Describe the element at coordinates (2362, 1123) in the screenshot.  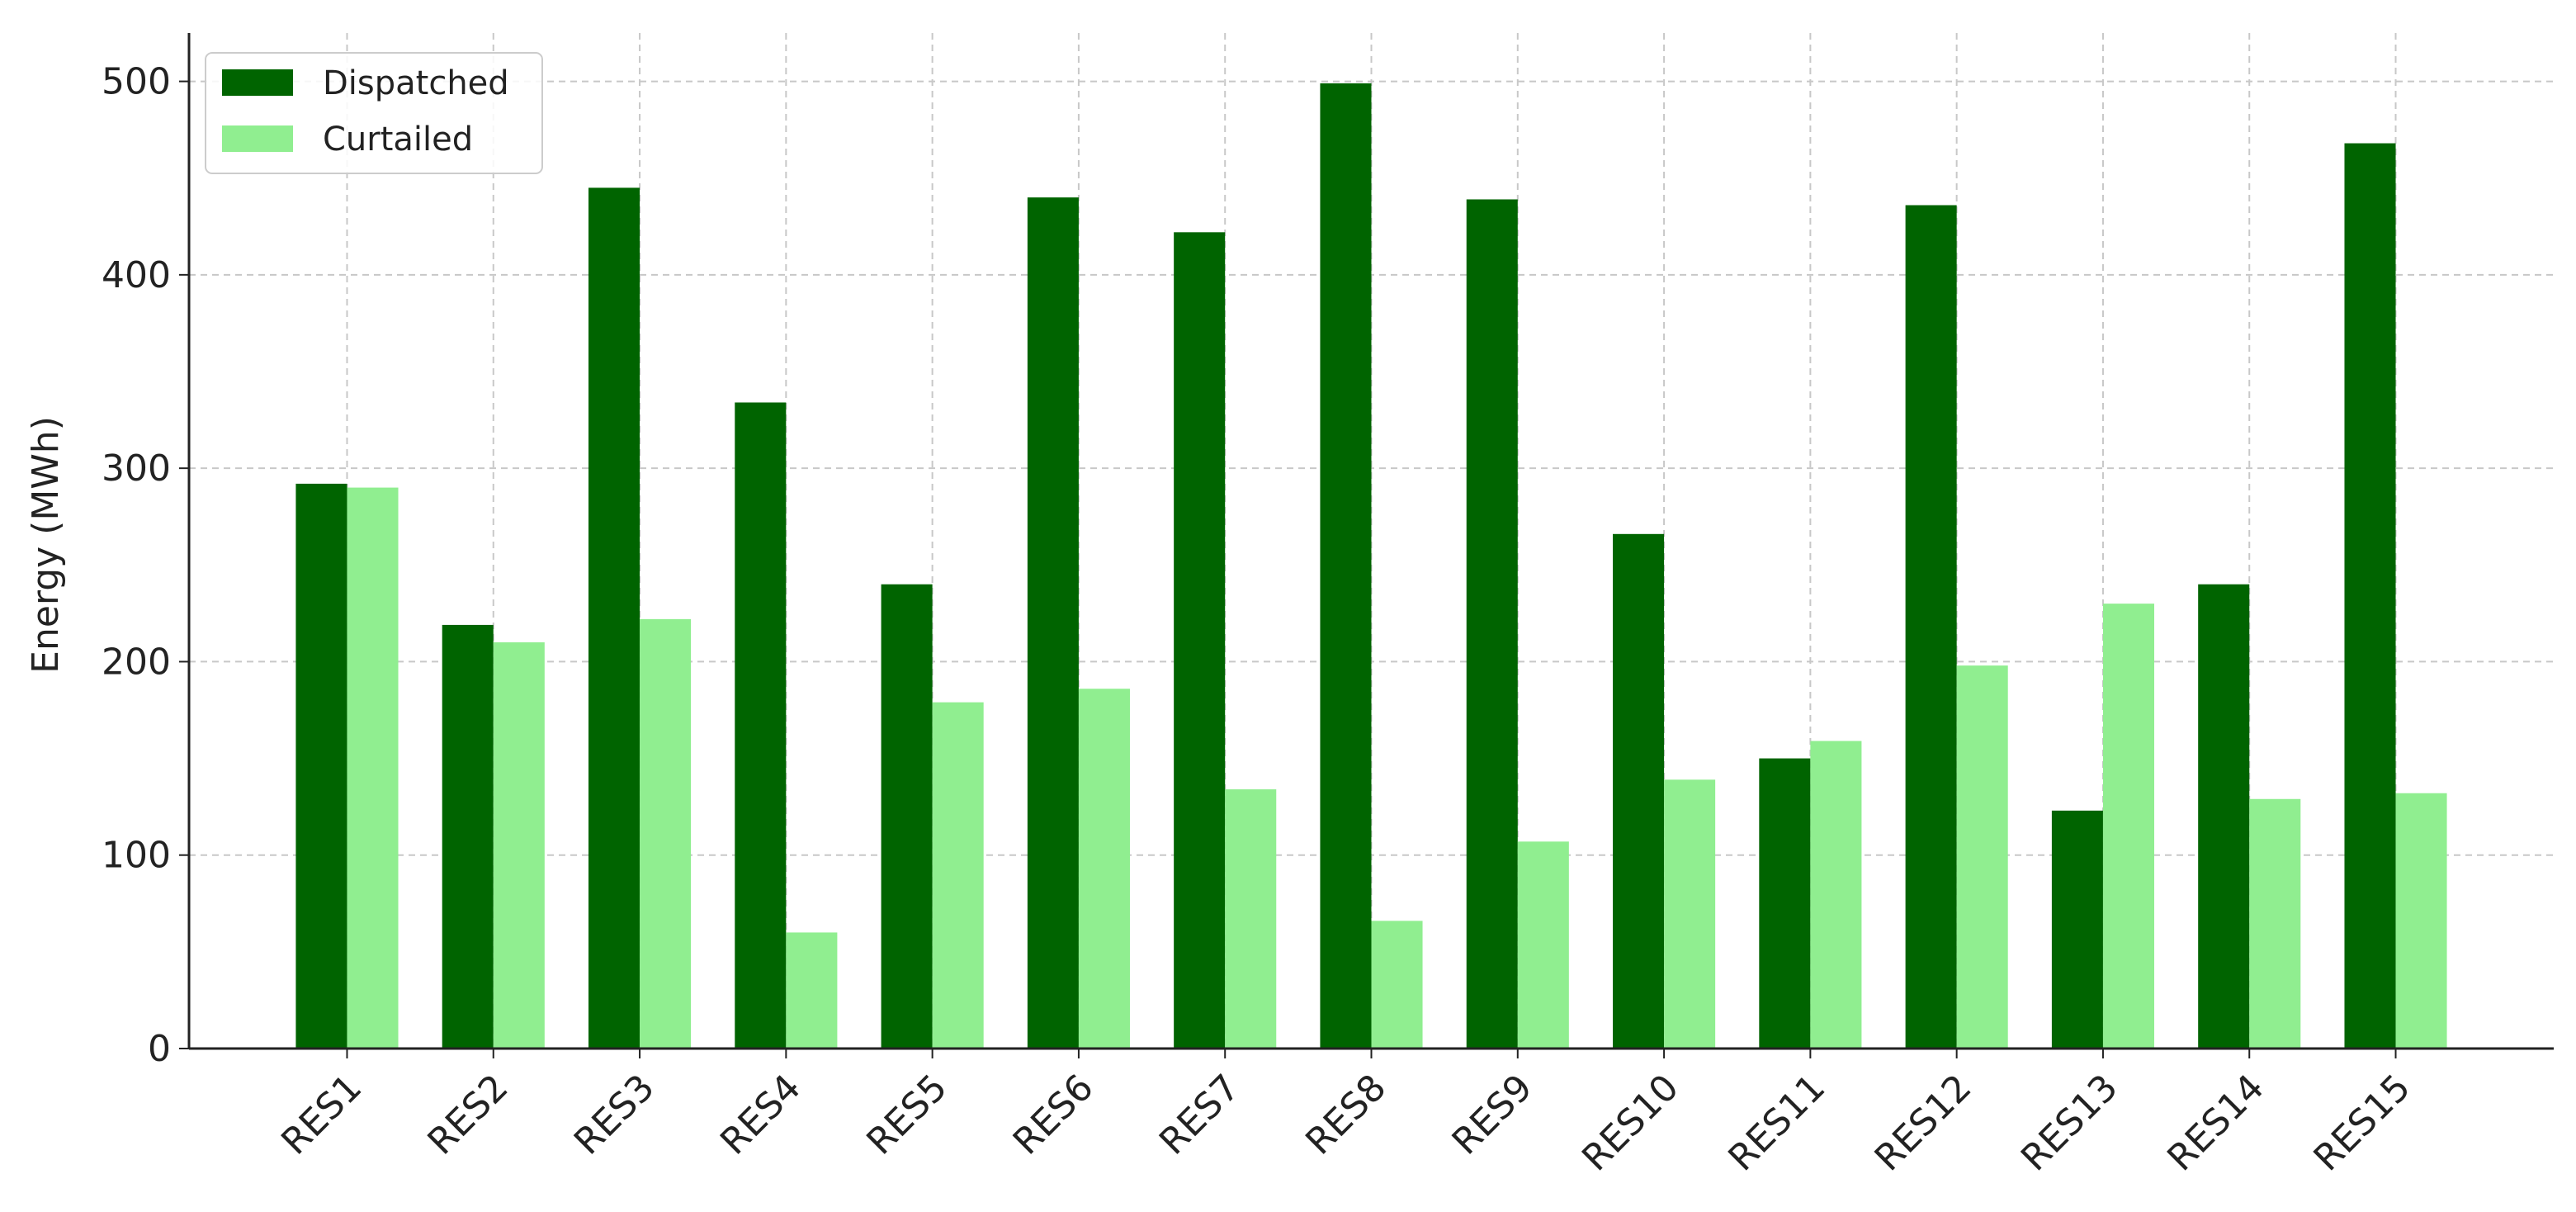
I see `x-tick-label: RES15` at that location.